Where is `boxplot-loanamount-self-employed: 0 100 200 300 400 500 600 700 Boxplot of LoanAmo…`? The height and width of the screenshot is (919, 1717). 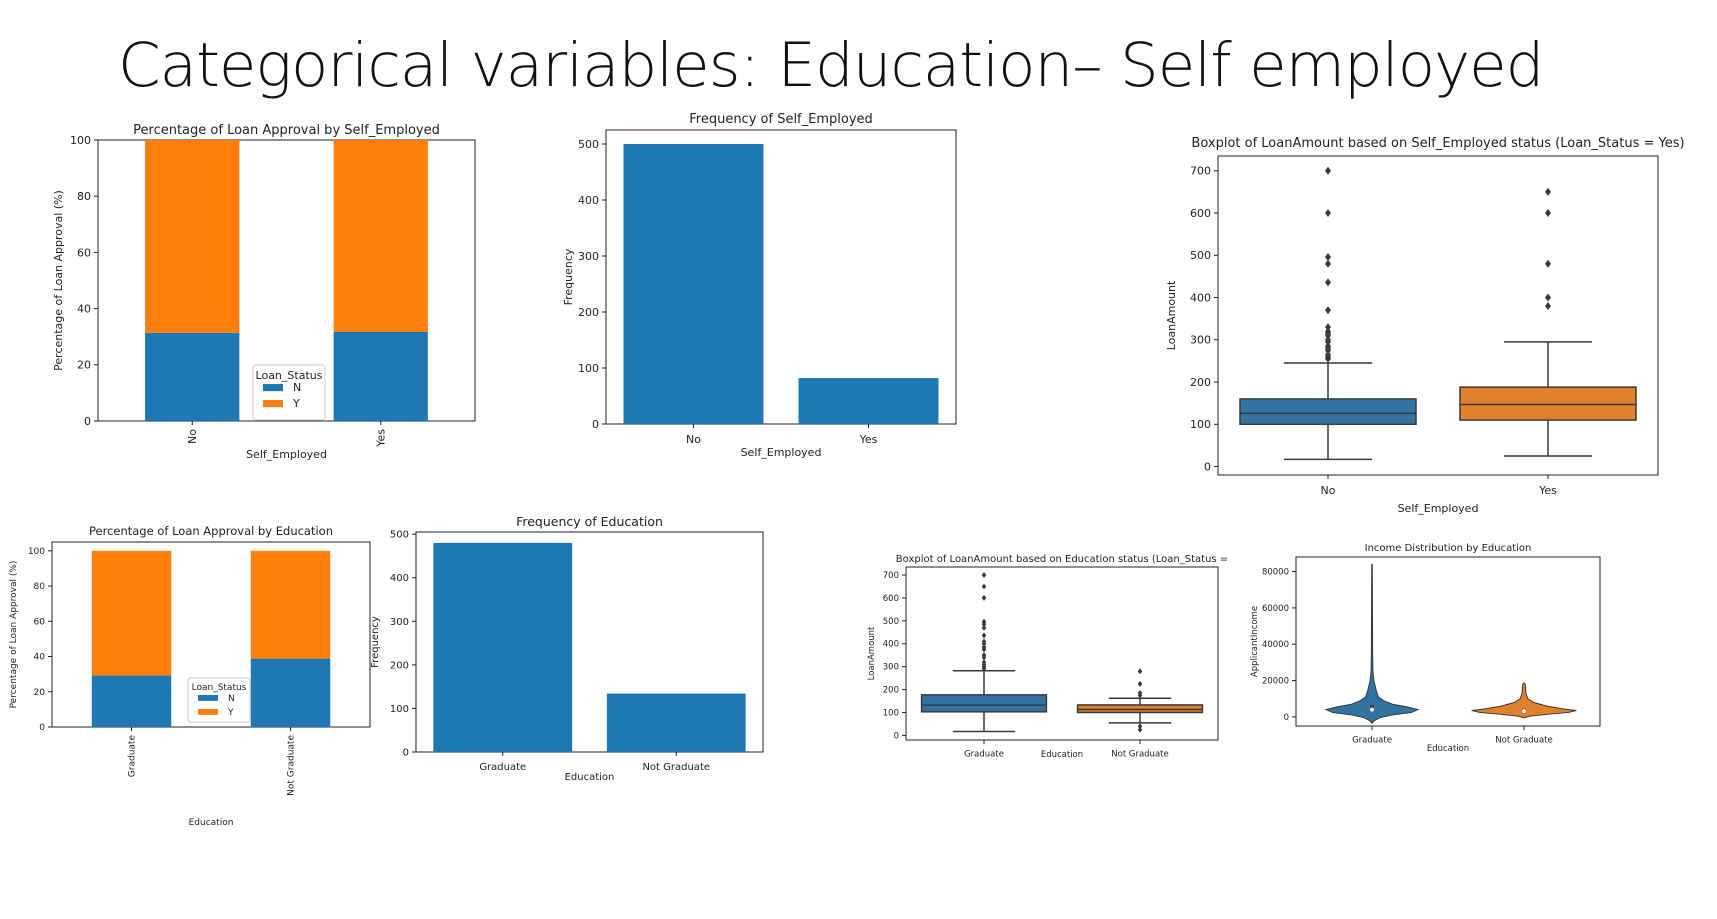 boxplot-loanamount-self-employed: 0 100 200 300 400 500 600 700 Boxplot of LoanAmo… is located at coordinates (1425, 325).